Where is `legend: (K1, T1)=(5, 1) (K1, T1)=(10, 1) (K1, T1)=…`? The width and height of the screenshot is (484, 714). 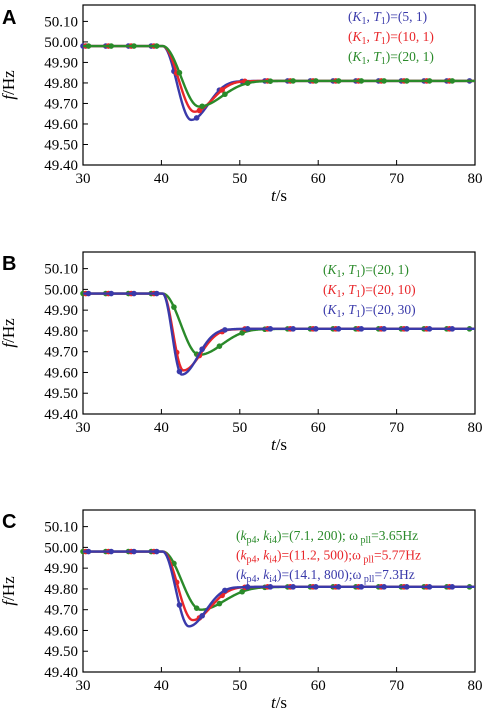 legend: (K1, T1)=(5, 1) (K1, T1)=(10, 1) (K1, T1)=… is located at coordinates (391, 38).